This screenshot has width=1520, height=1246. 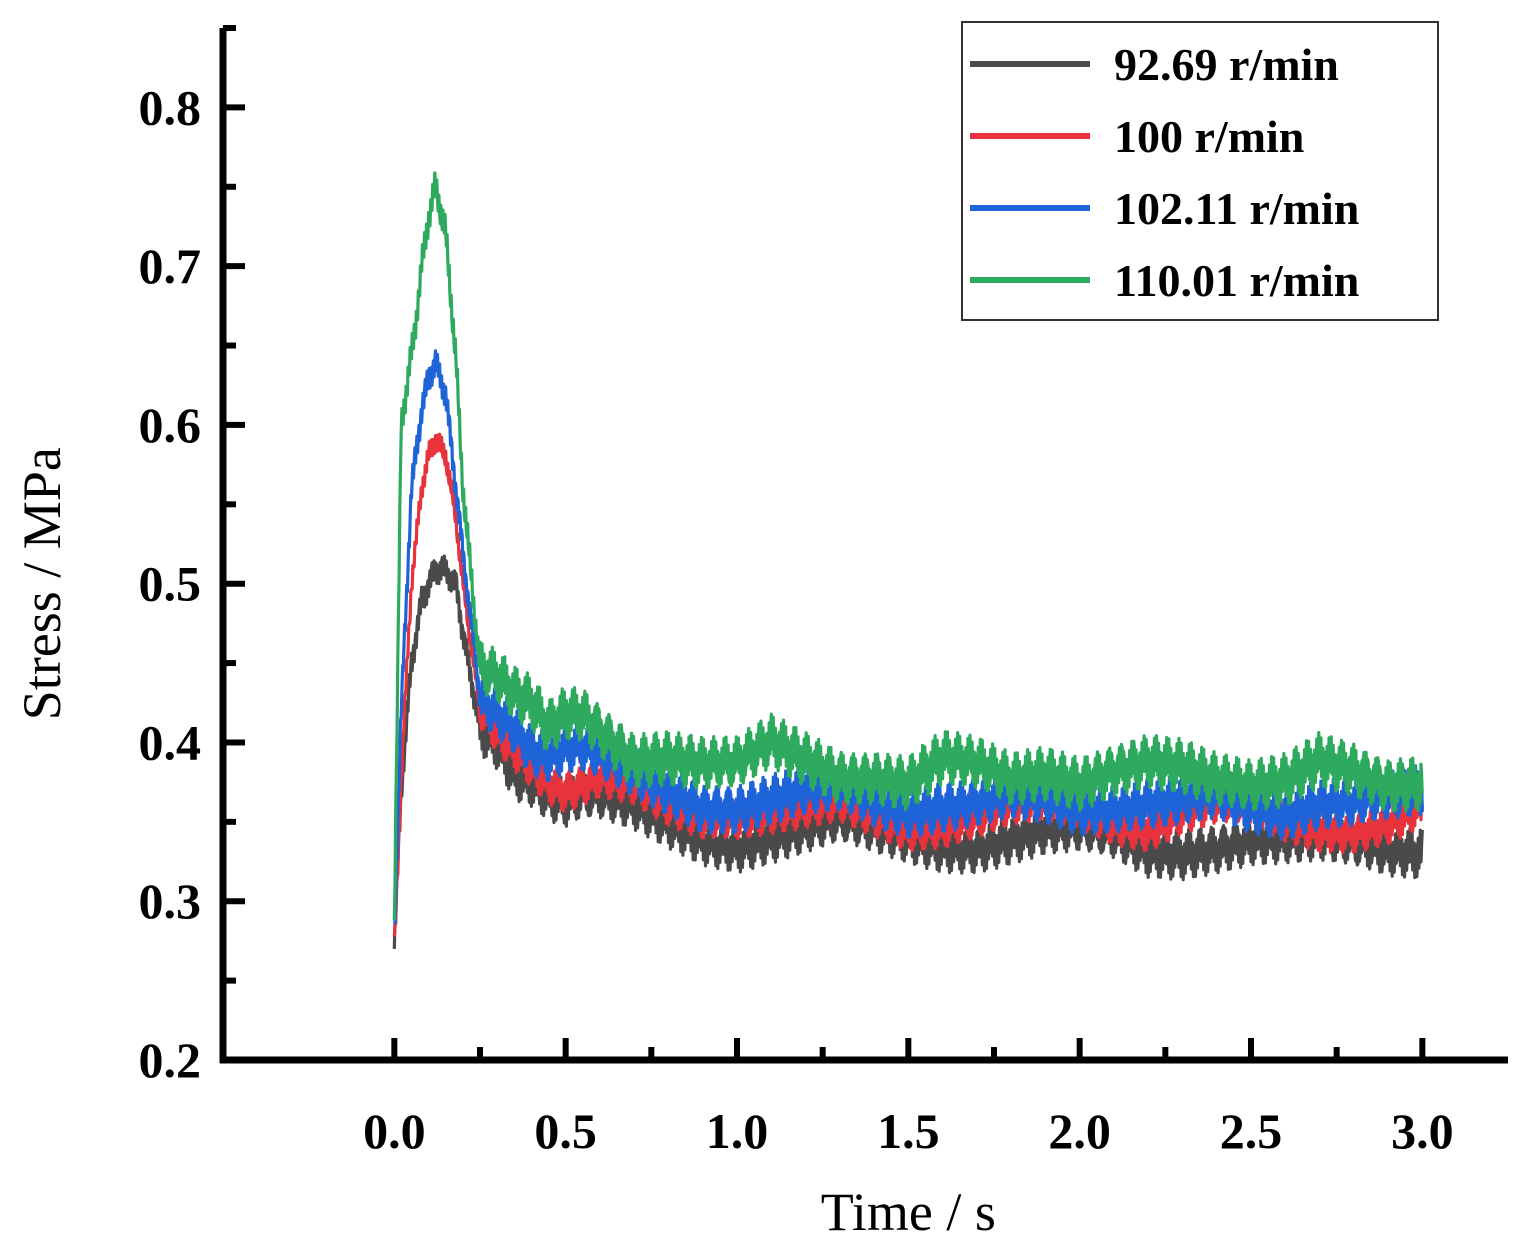 I want to click on y-tick-label: 0.2, so click(x=170, y=1060).